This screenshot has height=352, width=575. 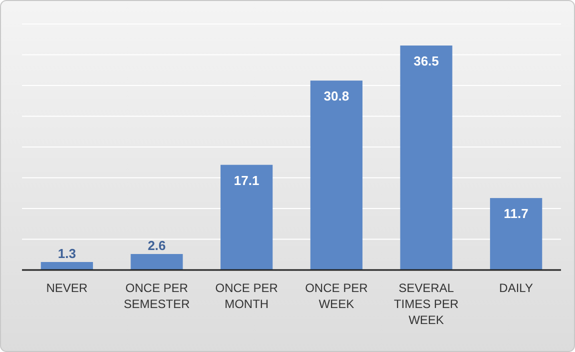 What do you see at coordinates (516, 214) in the screenshot?
I see `data-label: 11.7` at bounding box center [516, 214].